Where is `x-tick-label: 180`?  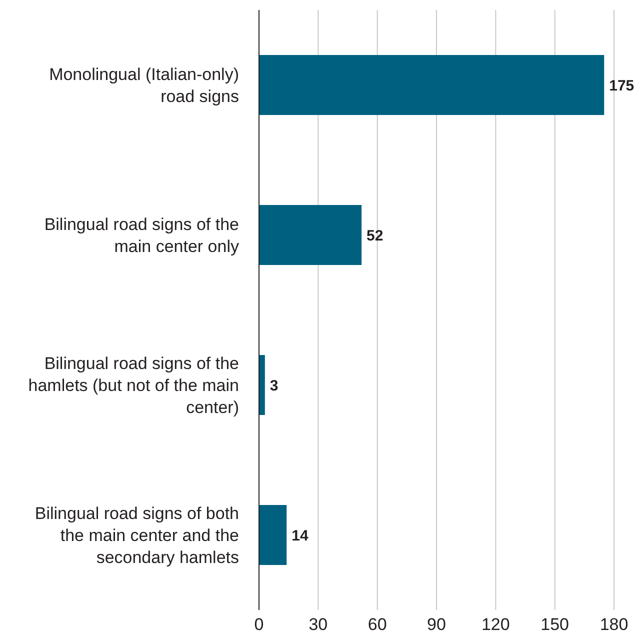 x-tick-label: 180 is located at coordinates (614, 624).